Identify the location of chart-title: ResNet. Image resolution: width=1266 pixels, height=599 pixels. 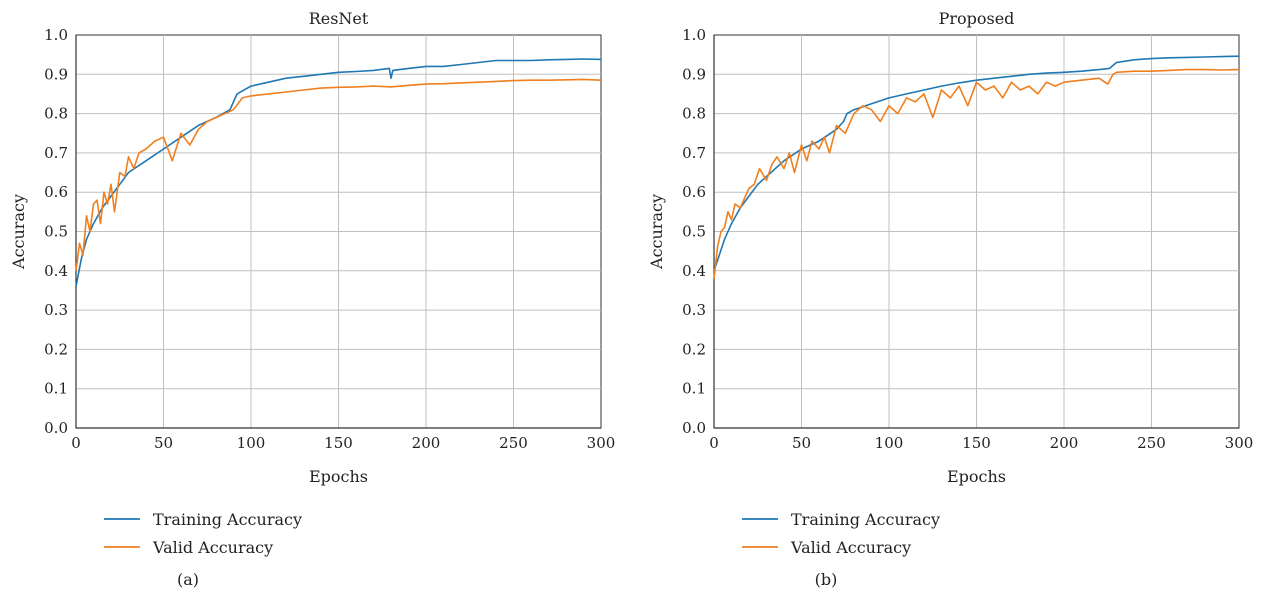
(339, 18).